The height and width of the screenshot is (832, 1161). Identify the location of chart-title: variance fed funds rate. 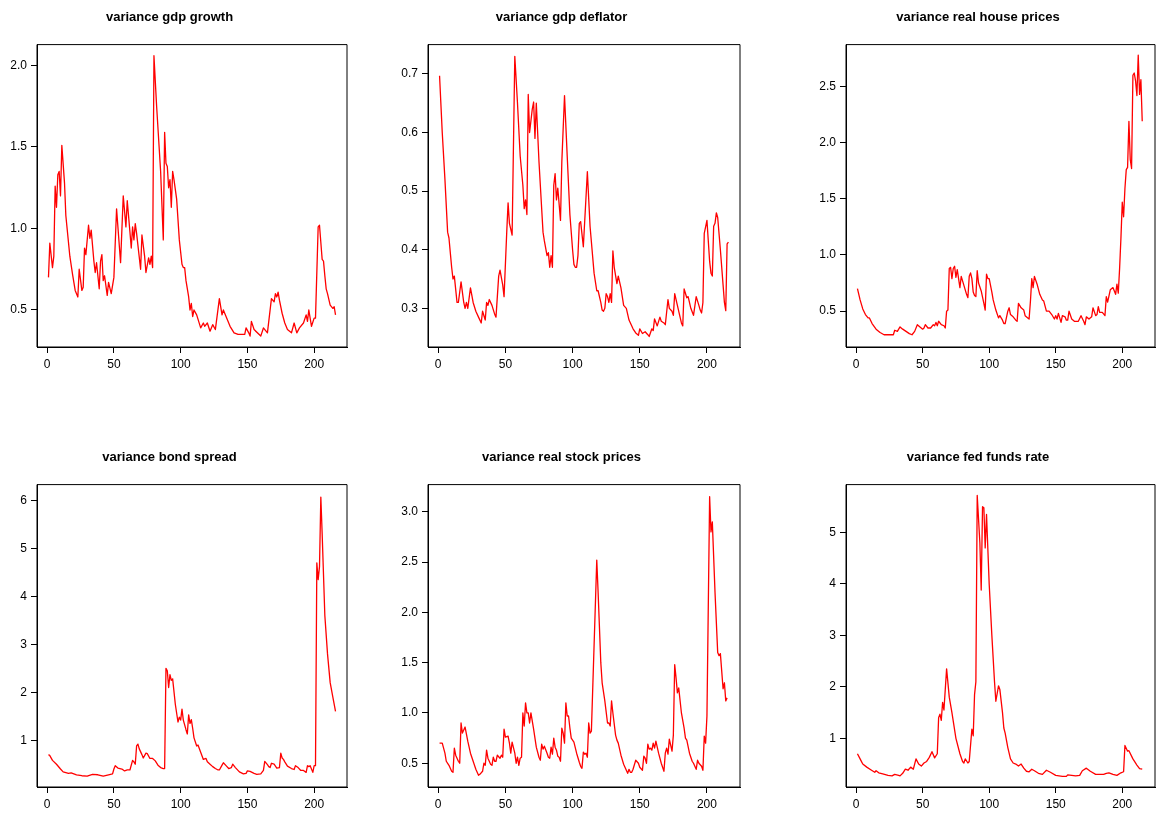
(978, 457).